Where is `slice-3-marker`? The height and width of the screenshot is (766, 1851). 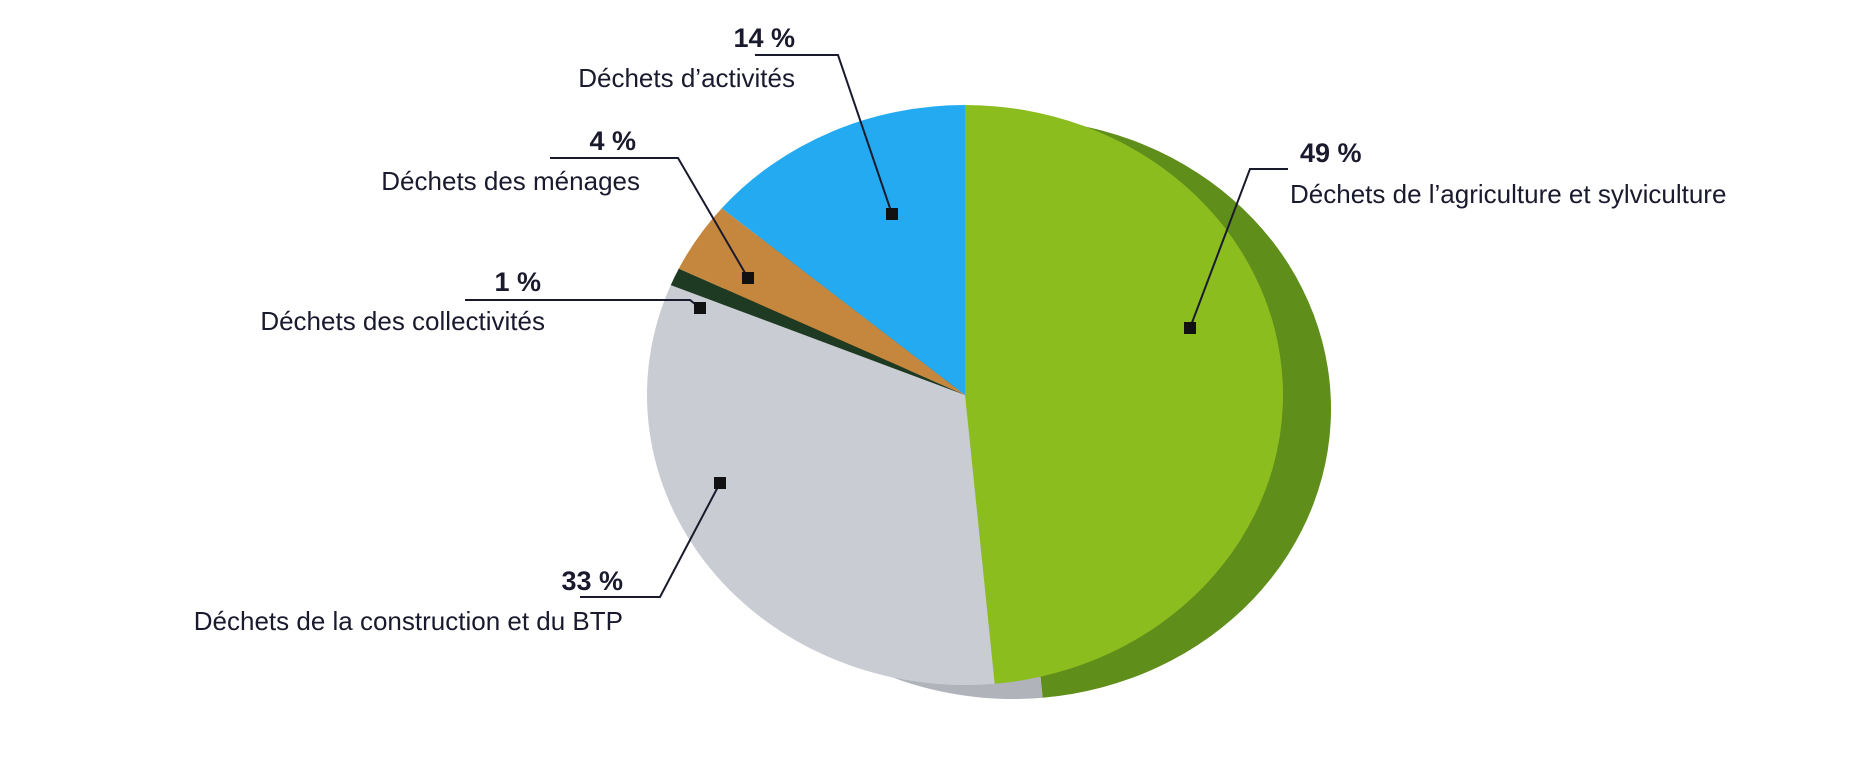
slice-3-marker is located at coordinates (748, 278).